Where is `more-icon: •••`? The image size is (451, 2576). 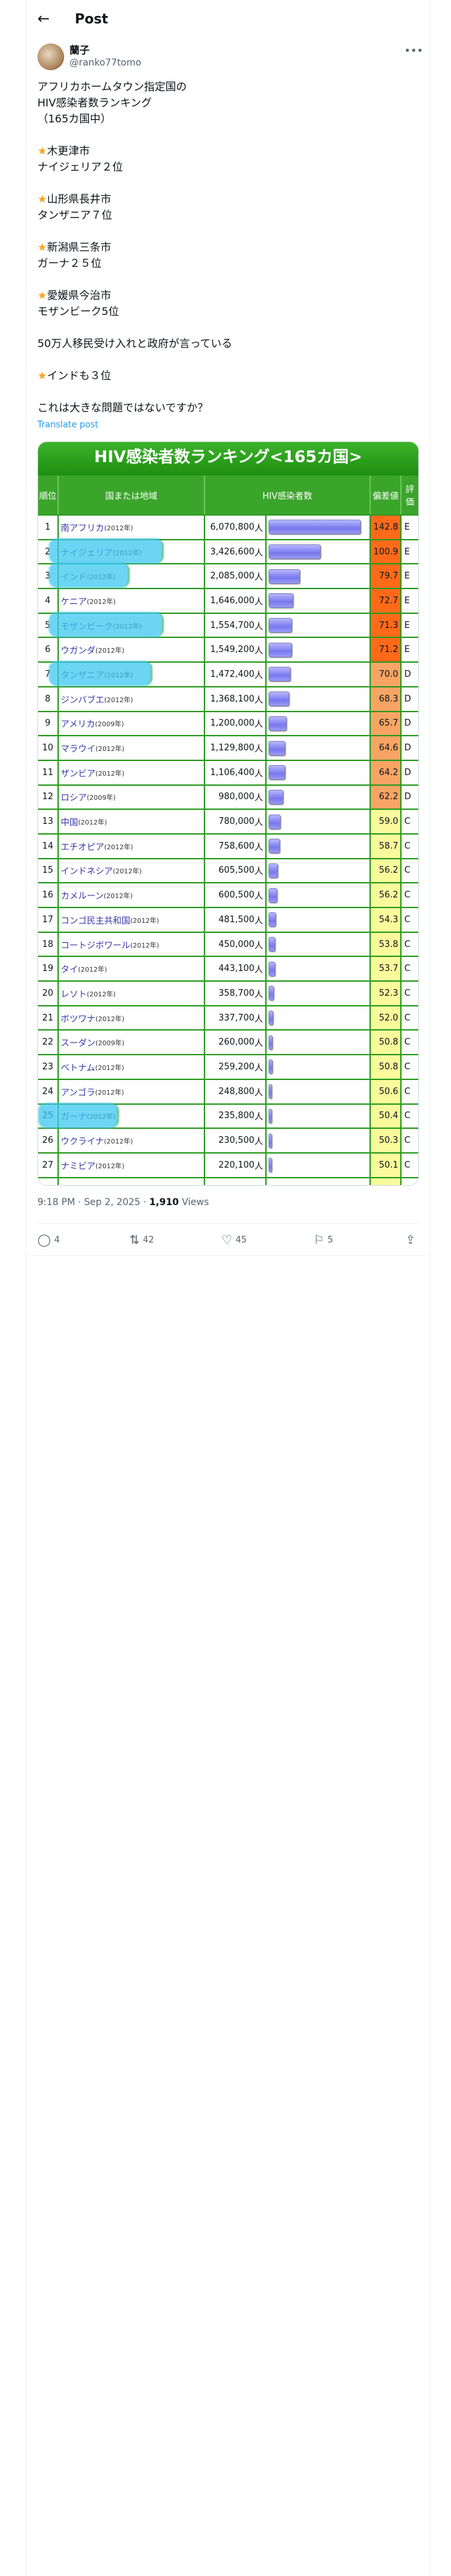
more-icon: ••• is located at coordinates (414, 50).